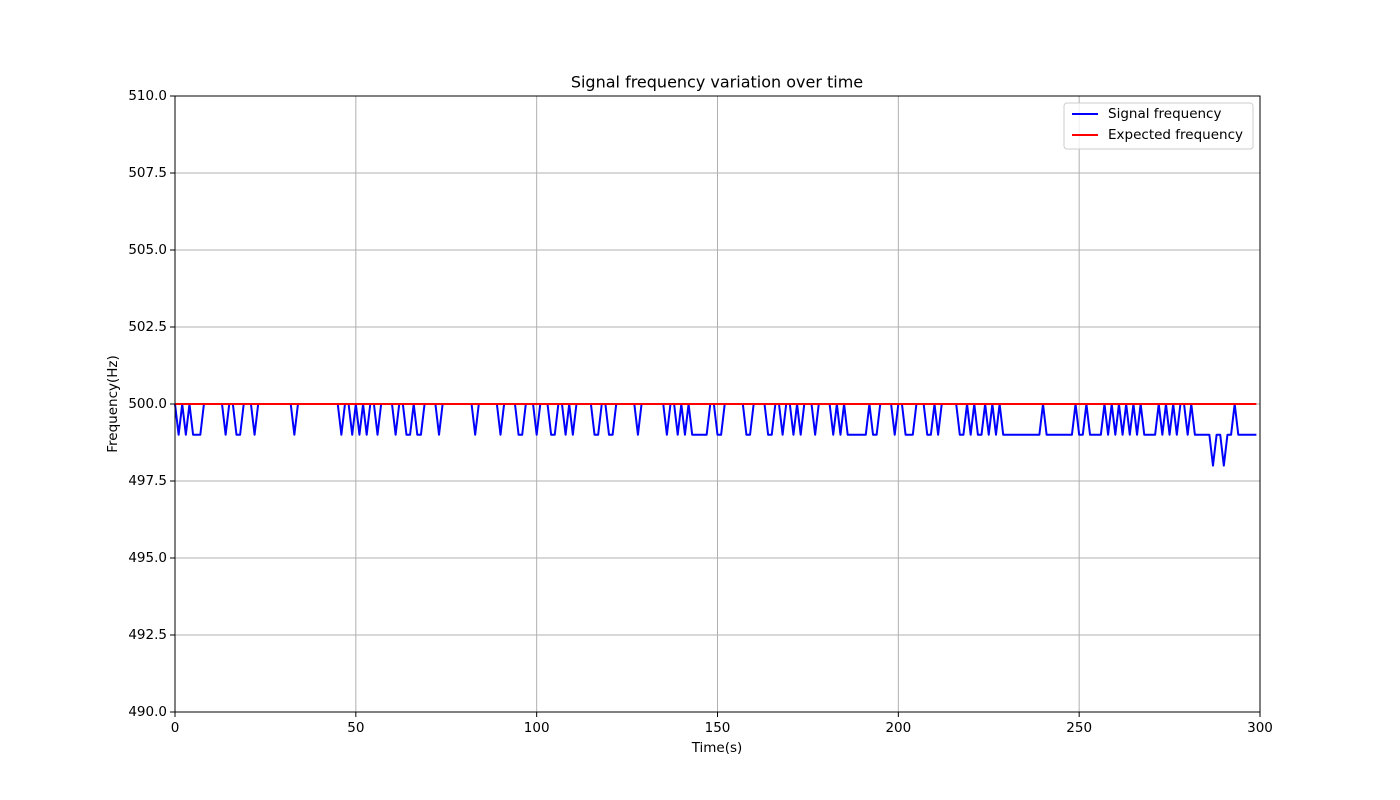  What do you see at coordinates (147, 712) in the screenshot?
I see `y-tick-label: 490.0` at bounding box center [147, 712].